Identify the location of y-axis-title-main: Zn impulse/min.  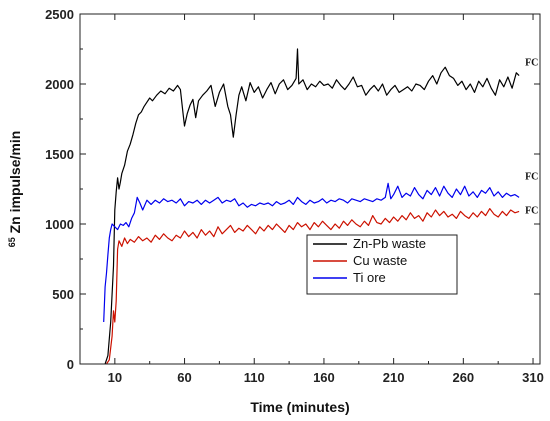
(15, 182).